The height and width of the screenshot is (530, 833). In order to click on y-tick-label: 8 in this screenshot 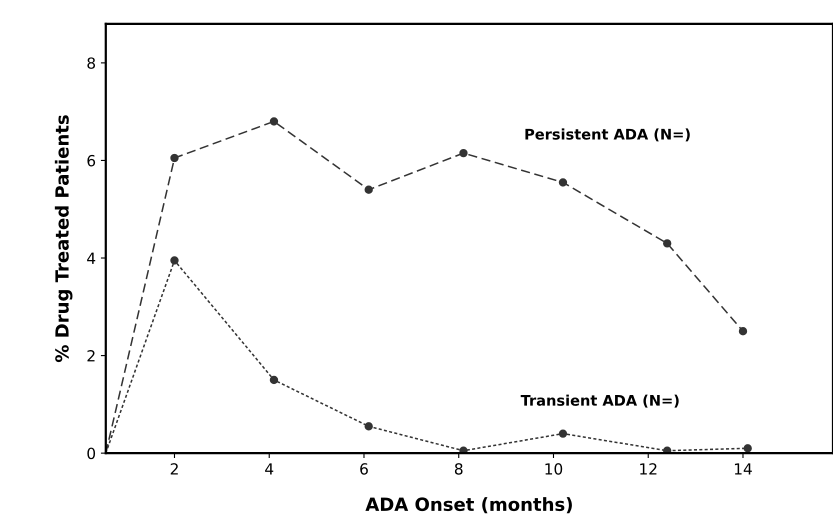, I will do `click(91, 63)`.